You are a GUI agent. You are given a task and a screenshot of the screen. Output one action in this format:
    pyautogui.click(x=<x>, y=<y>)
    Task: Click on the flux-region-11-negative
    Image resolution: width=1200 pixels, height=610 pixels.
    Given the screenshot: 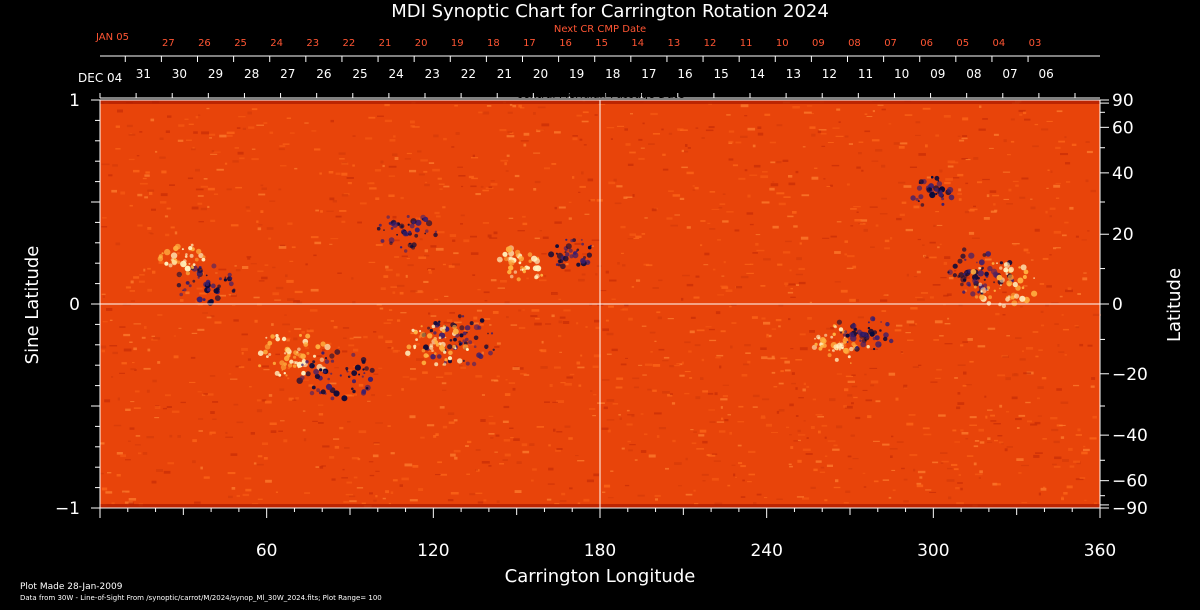 What is the action you would take?
    pyautogui.click(x=865, y=334)
    